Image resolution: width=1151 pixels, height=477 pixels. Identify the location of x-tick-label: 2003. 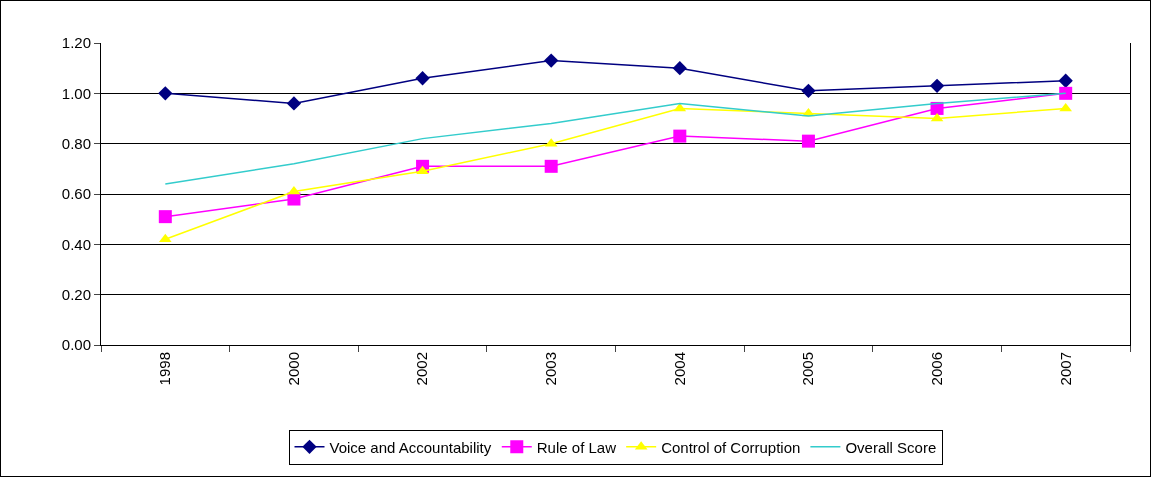
(551, 369).